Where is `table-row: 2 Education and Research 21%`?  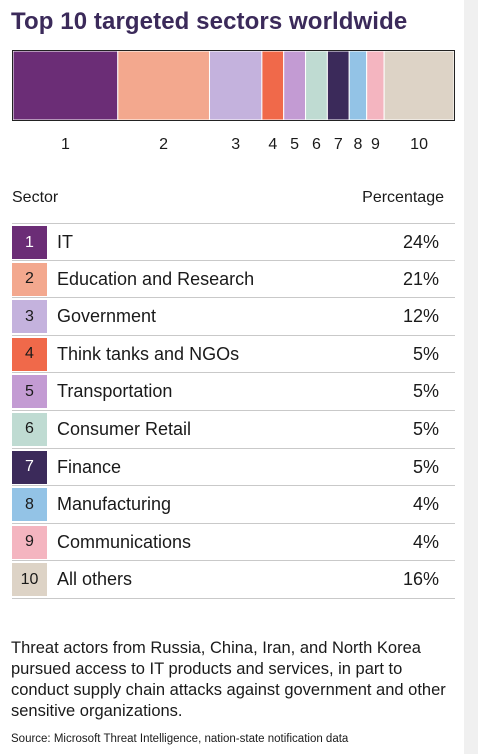 table-row: 2 Education and Research 21% is located at coordinates (233, 280).